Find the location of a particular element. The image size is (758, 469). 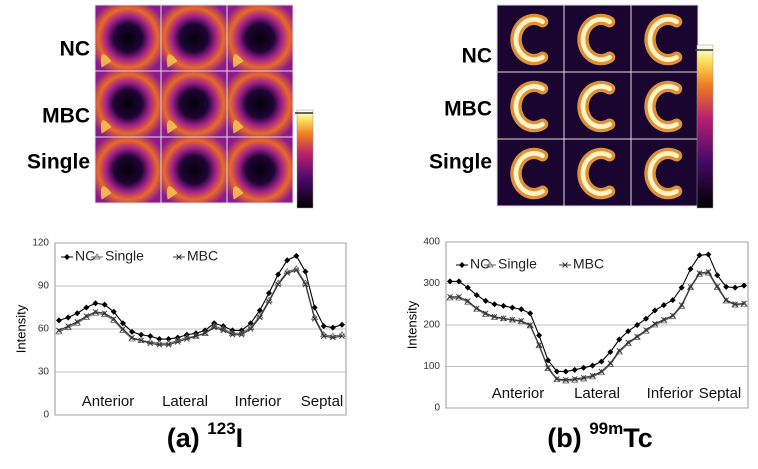

y-tick-label: 30 is located at coordinates (44, 372).